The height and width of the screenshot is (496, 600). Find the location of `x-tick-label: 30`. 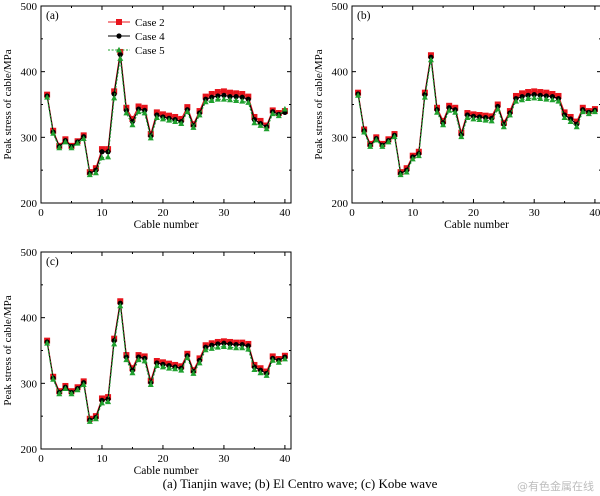

x-tick-label: 30 is located at coordinates (224, 459).